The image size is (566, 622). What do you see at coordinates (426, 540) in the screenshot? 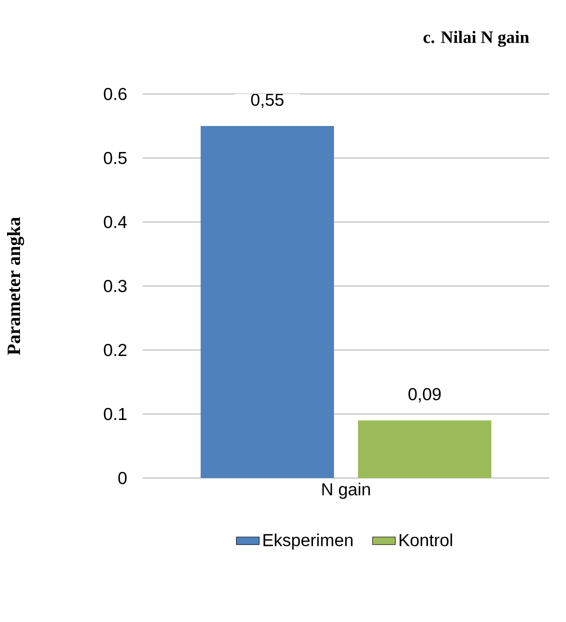
I see `legend-label: Kontrol` at bounding box center [426, 540].